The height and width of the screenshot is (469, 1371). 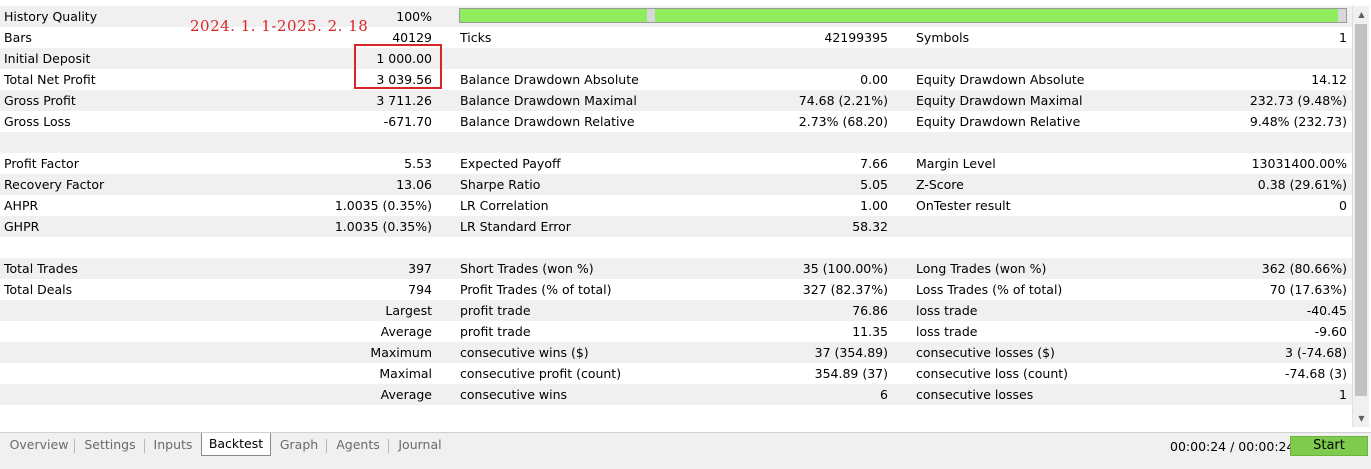 What do you see at coordinates (418, 163) in the screenshot?
I see `metric-value: 5.53` at bounding box center [418, 163].